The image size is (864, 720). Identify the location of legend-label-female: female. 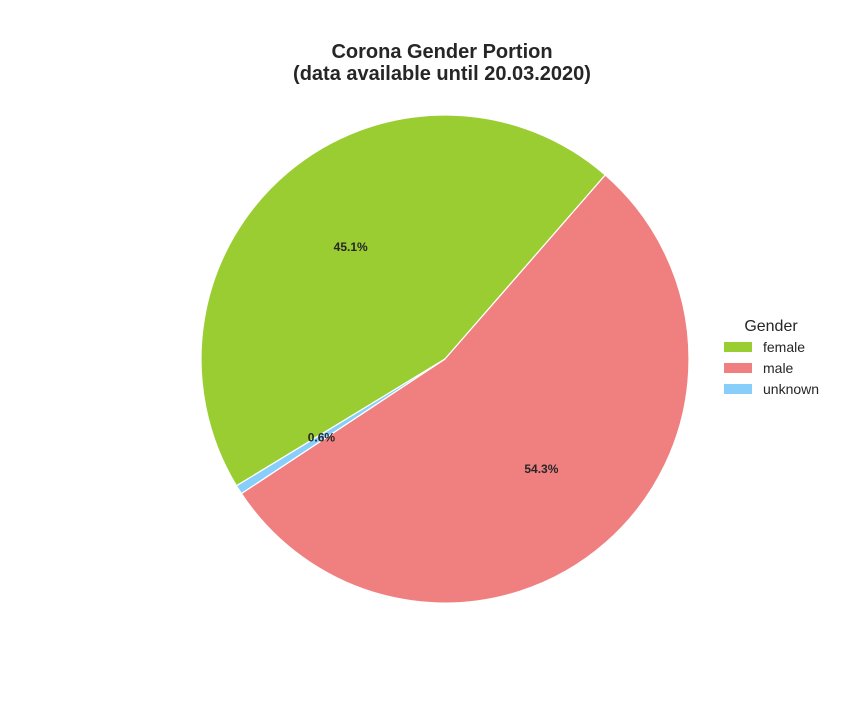
(784, 347).